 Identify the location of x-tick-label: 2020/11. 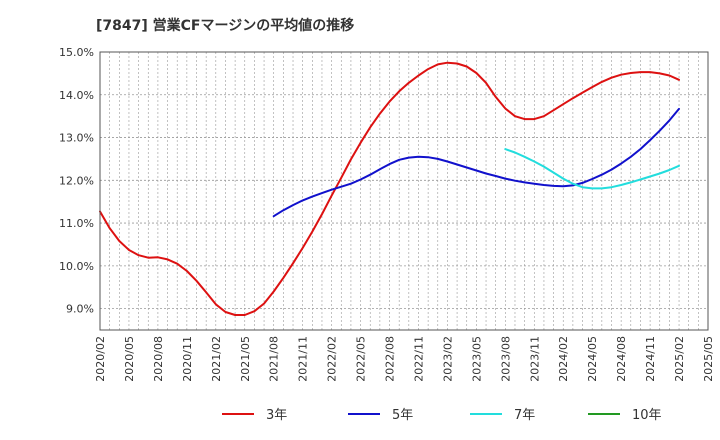
(187, 359).